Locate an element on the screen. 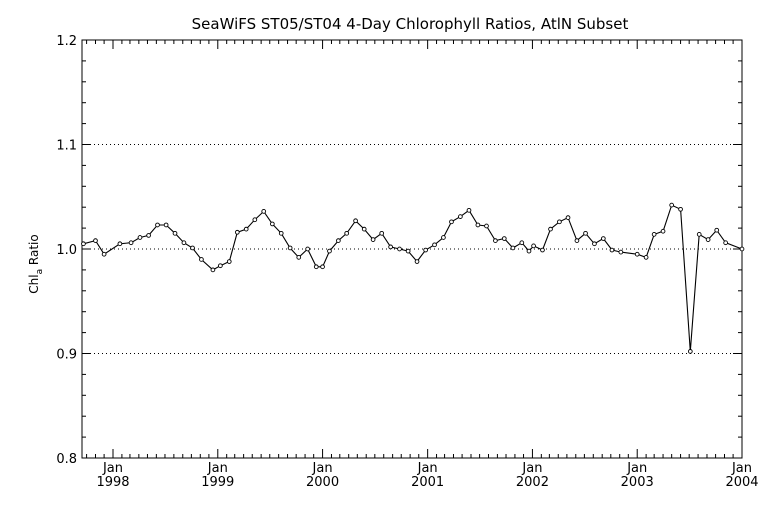 The width and height of the screenshot is (768, 512). x-tick-label-year: 1999 is located at coordinates (217, 482).